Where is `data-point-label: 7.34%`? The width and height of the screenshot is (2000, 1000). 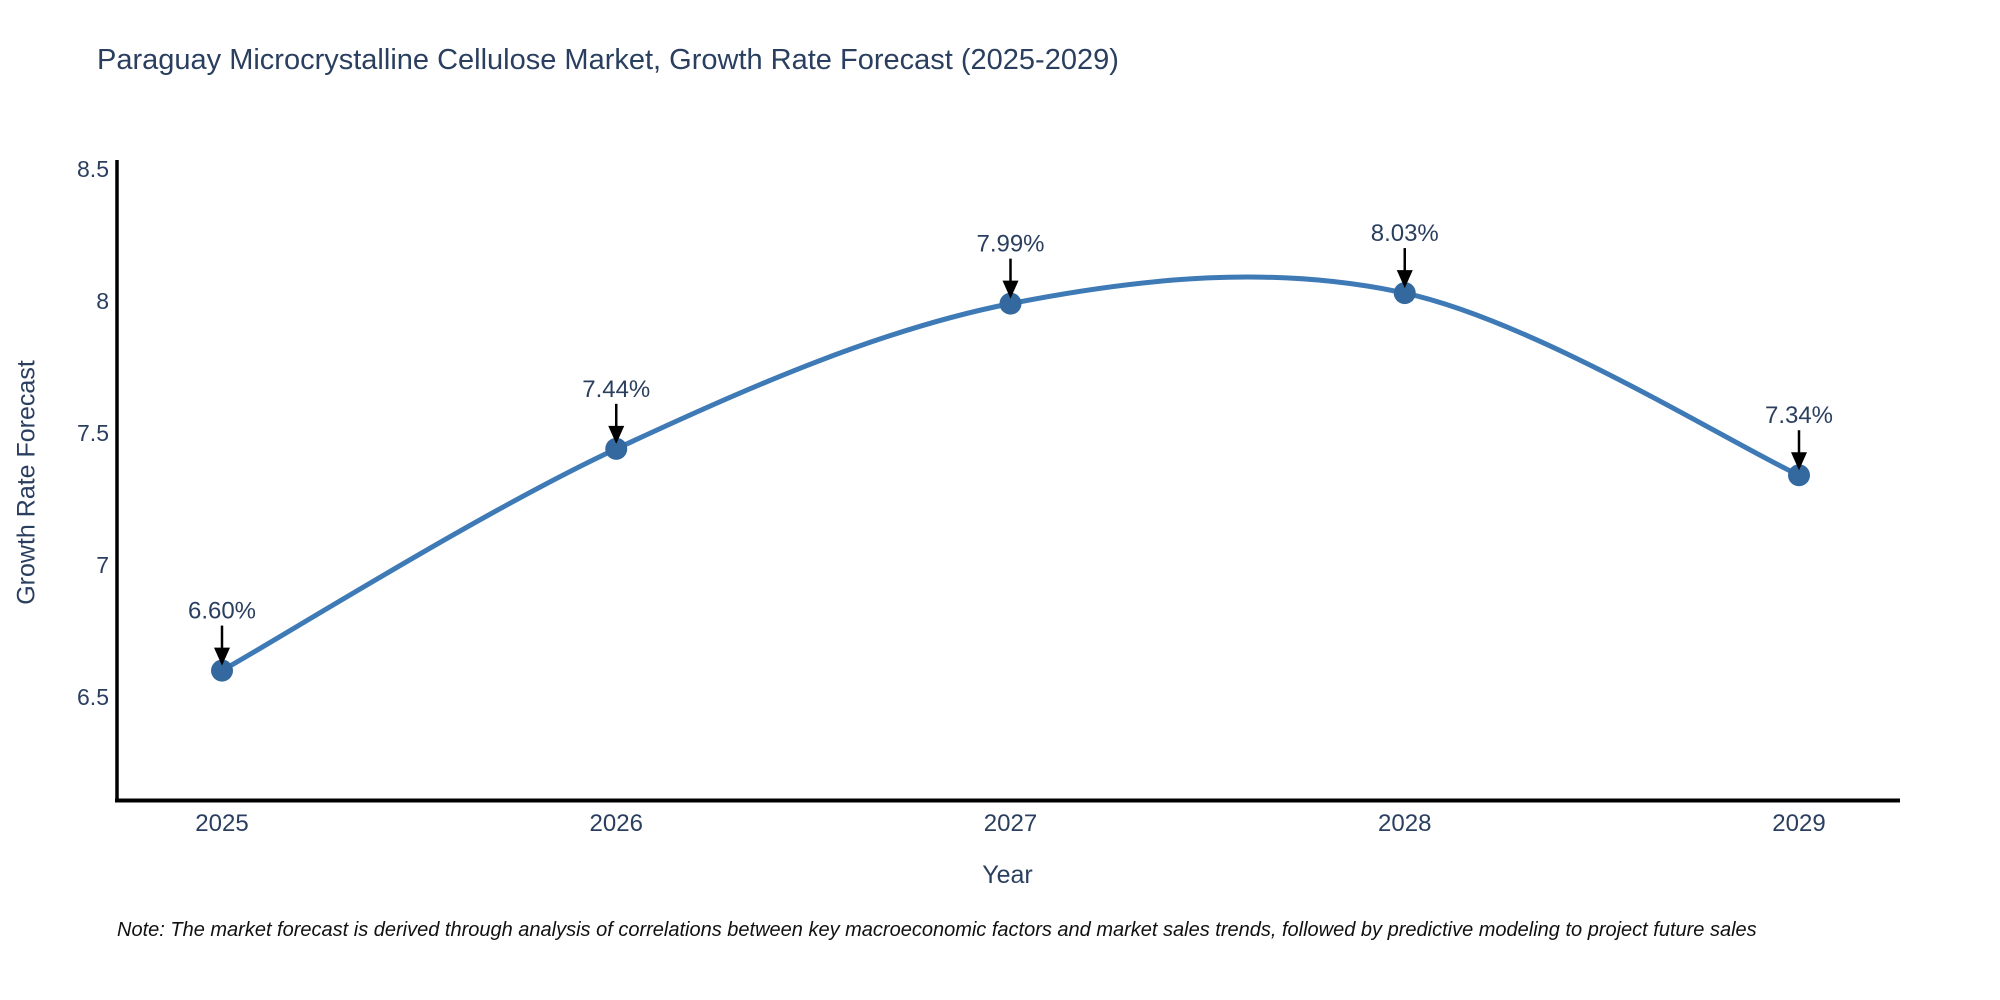 data-point-label: 7.34% is located at coordinates (1799, 415).